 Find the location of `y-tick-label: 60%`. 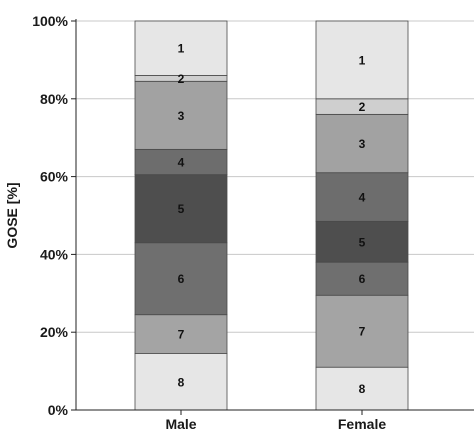

y-tick-label: 60% is located at coordinates (54, 177).